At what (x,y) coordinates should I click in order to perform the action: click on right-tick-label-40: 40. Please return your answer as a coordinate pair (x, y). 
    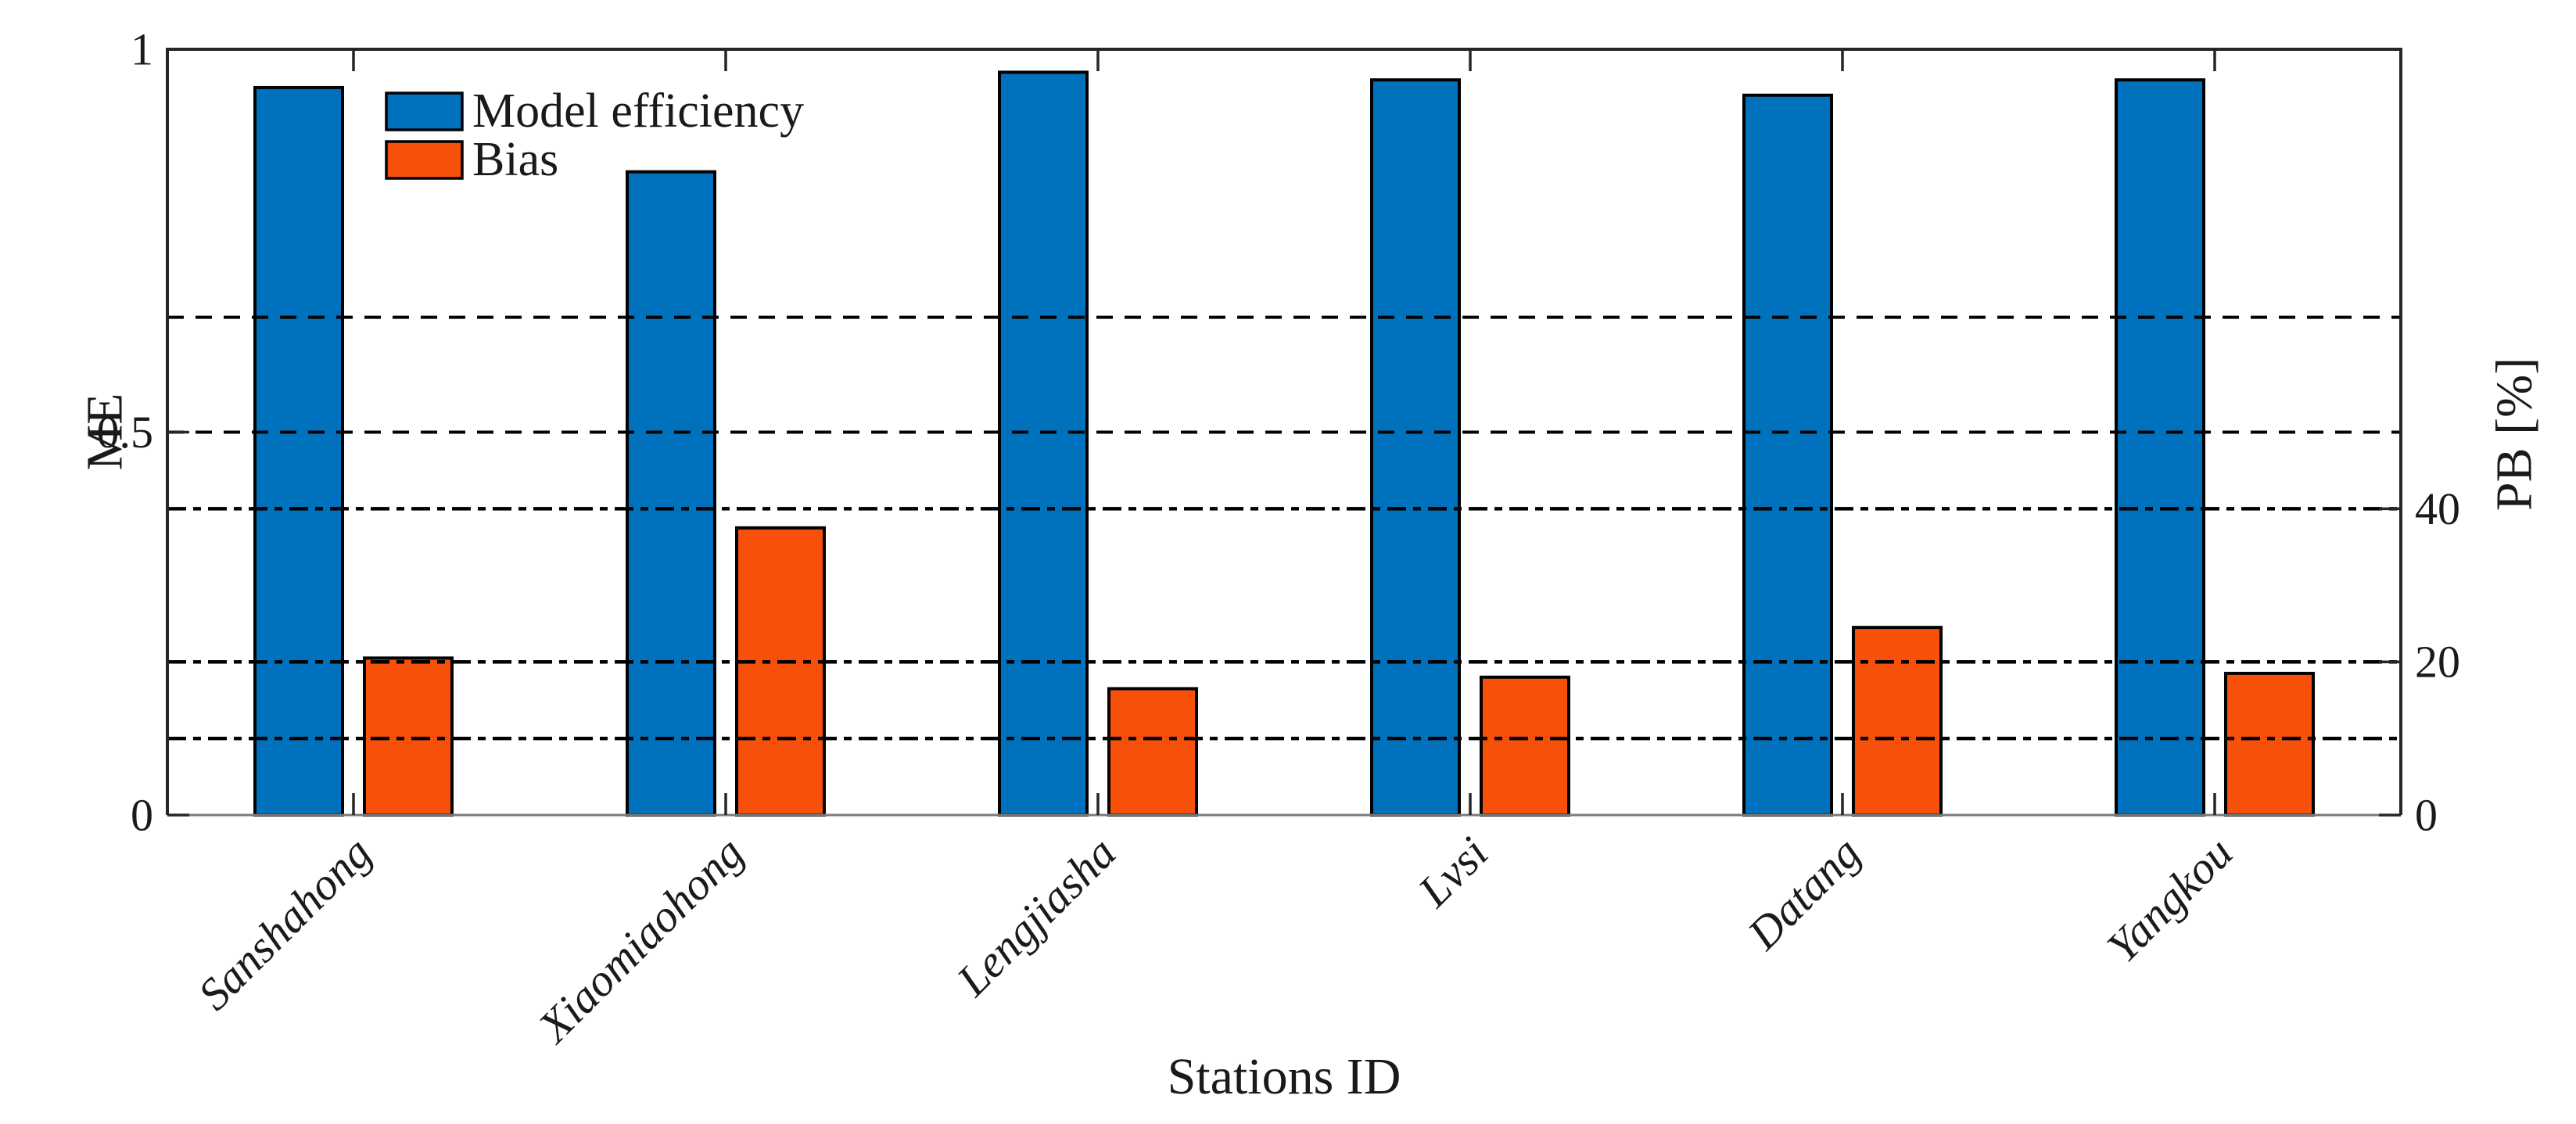
    Looking at the image, I should click on (2437, 508).